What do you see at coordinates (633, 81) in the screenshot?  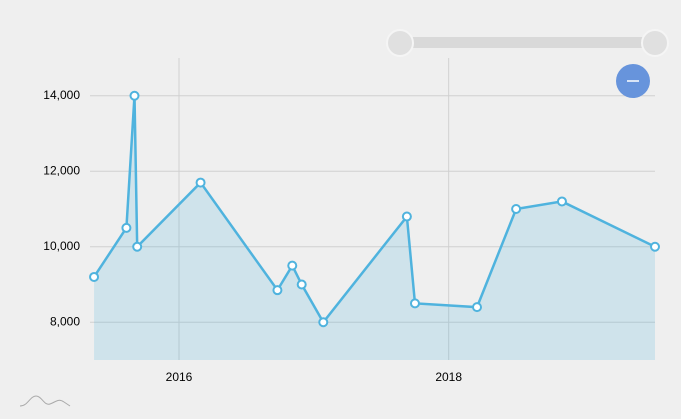 I see `zoom-out-button` at bounding box center [633, 81].